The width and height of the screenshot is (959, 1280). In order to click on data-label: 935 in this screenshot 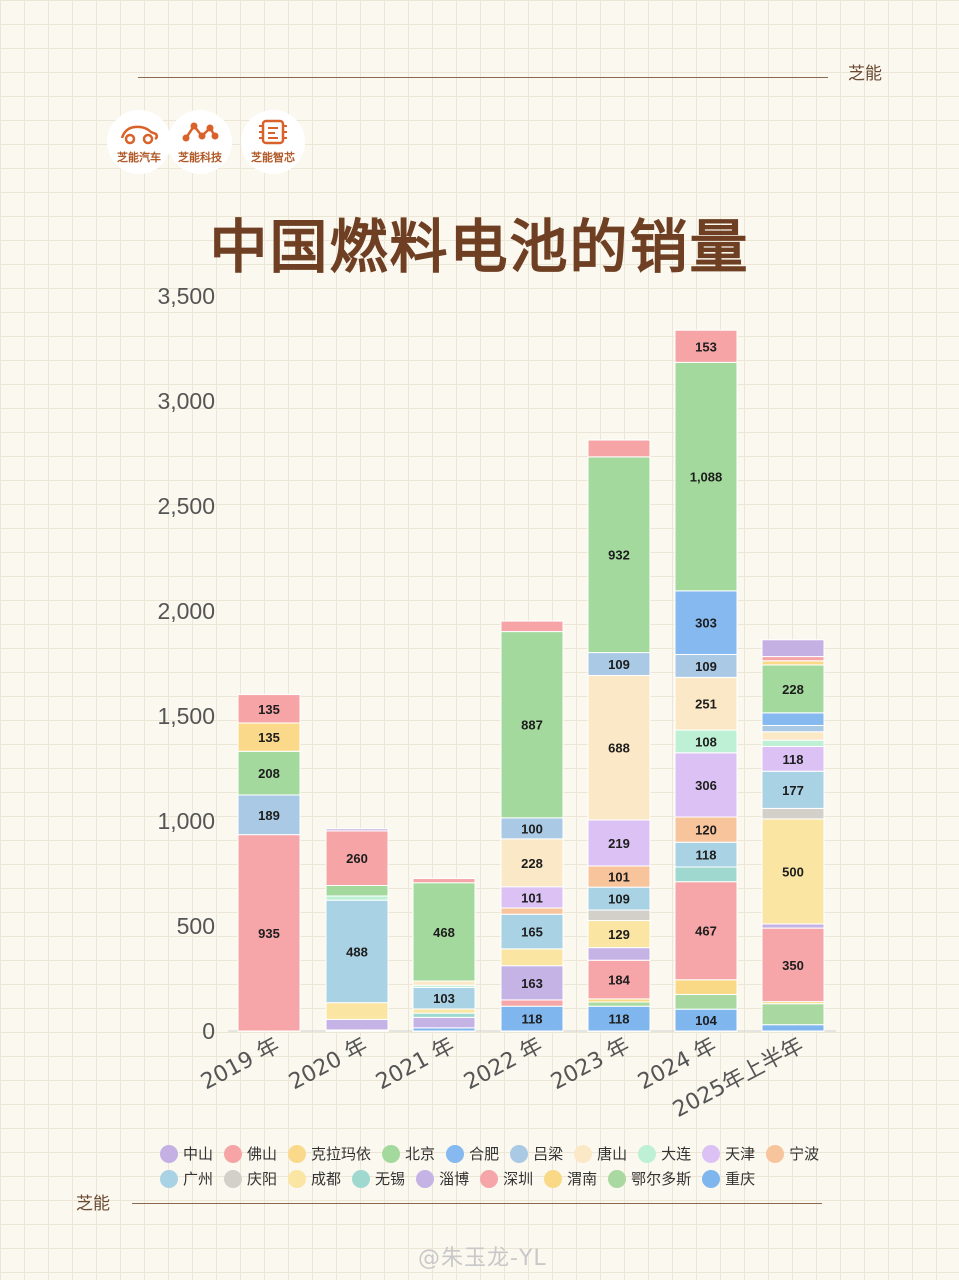, I will do `click(269, 933)`.